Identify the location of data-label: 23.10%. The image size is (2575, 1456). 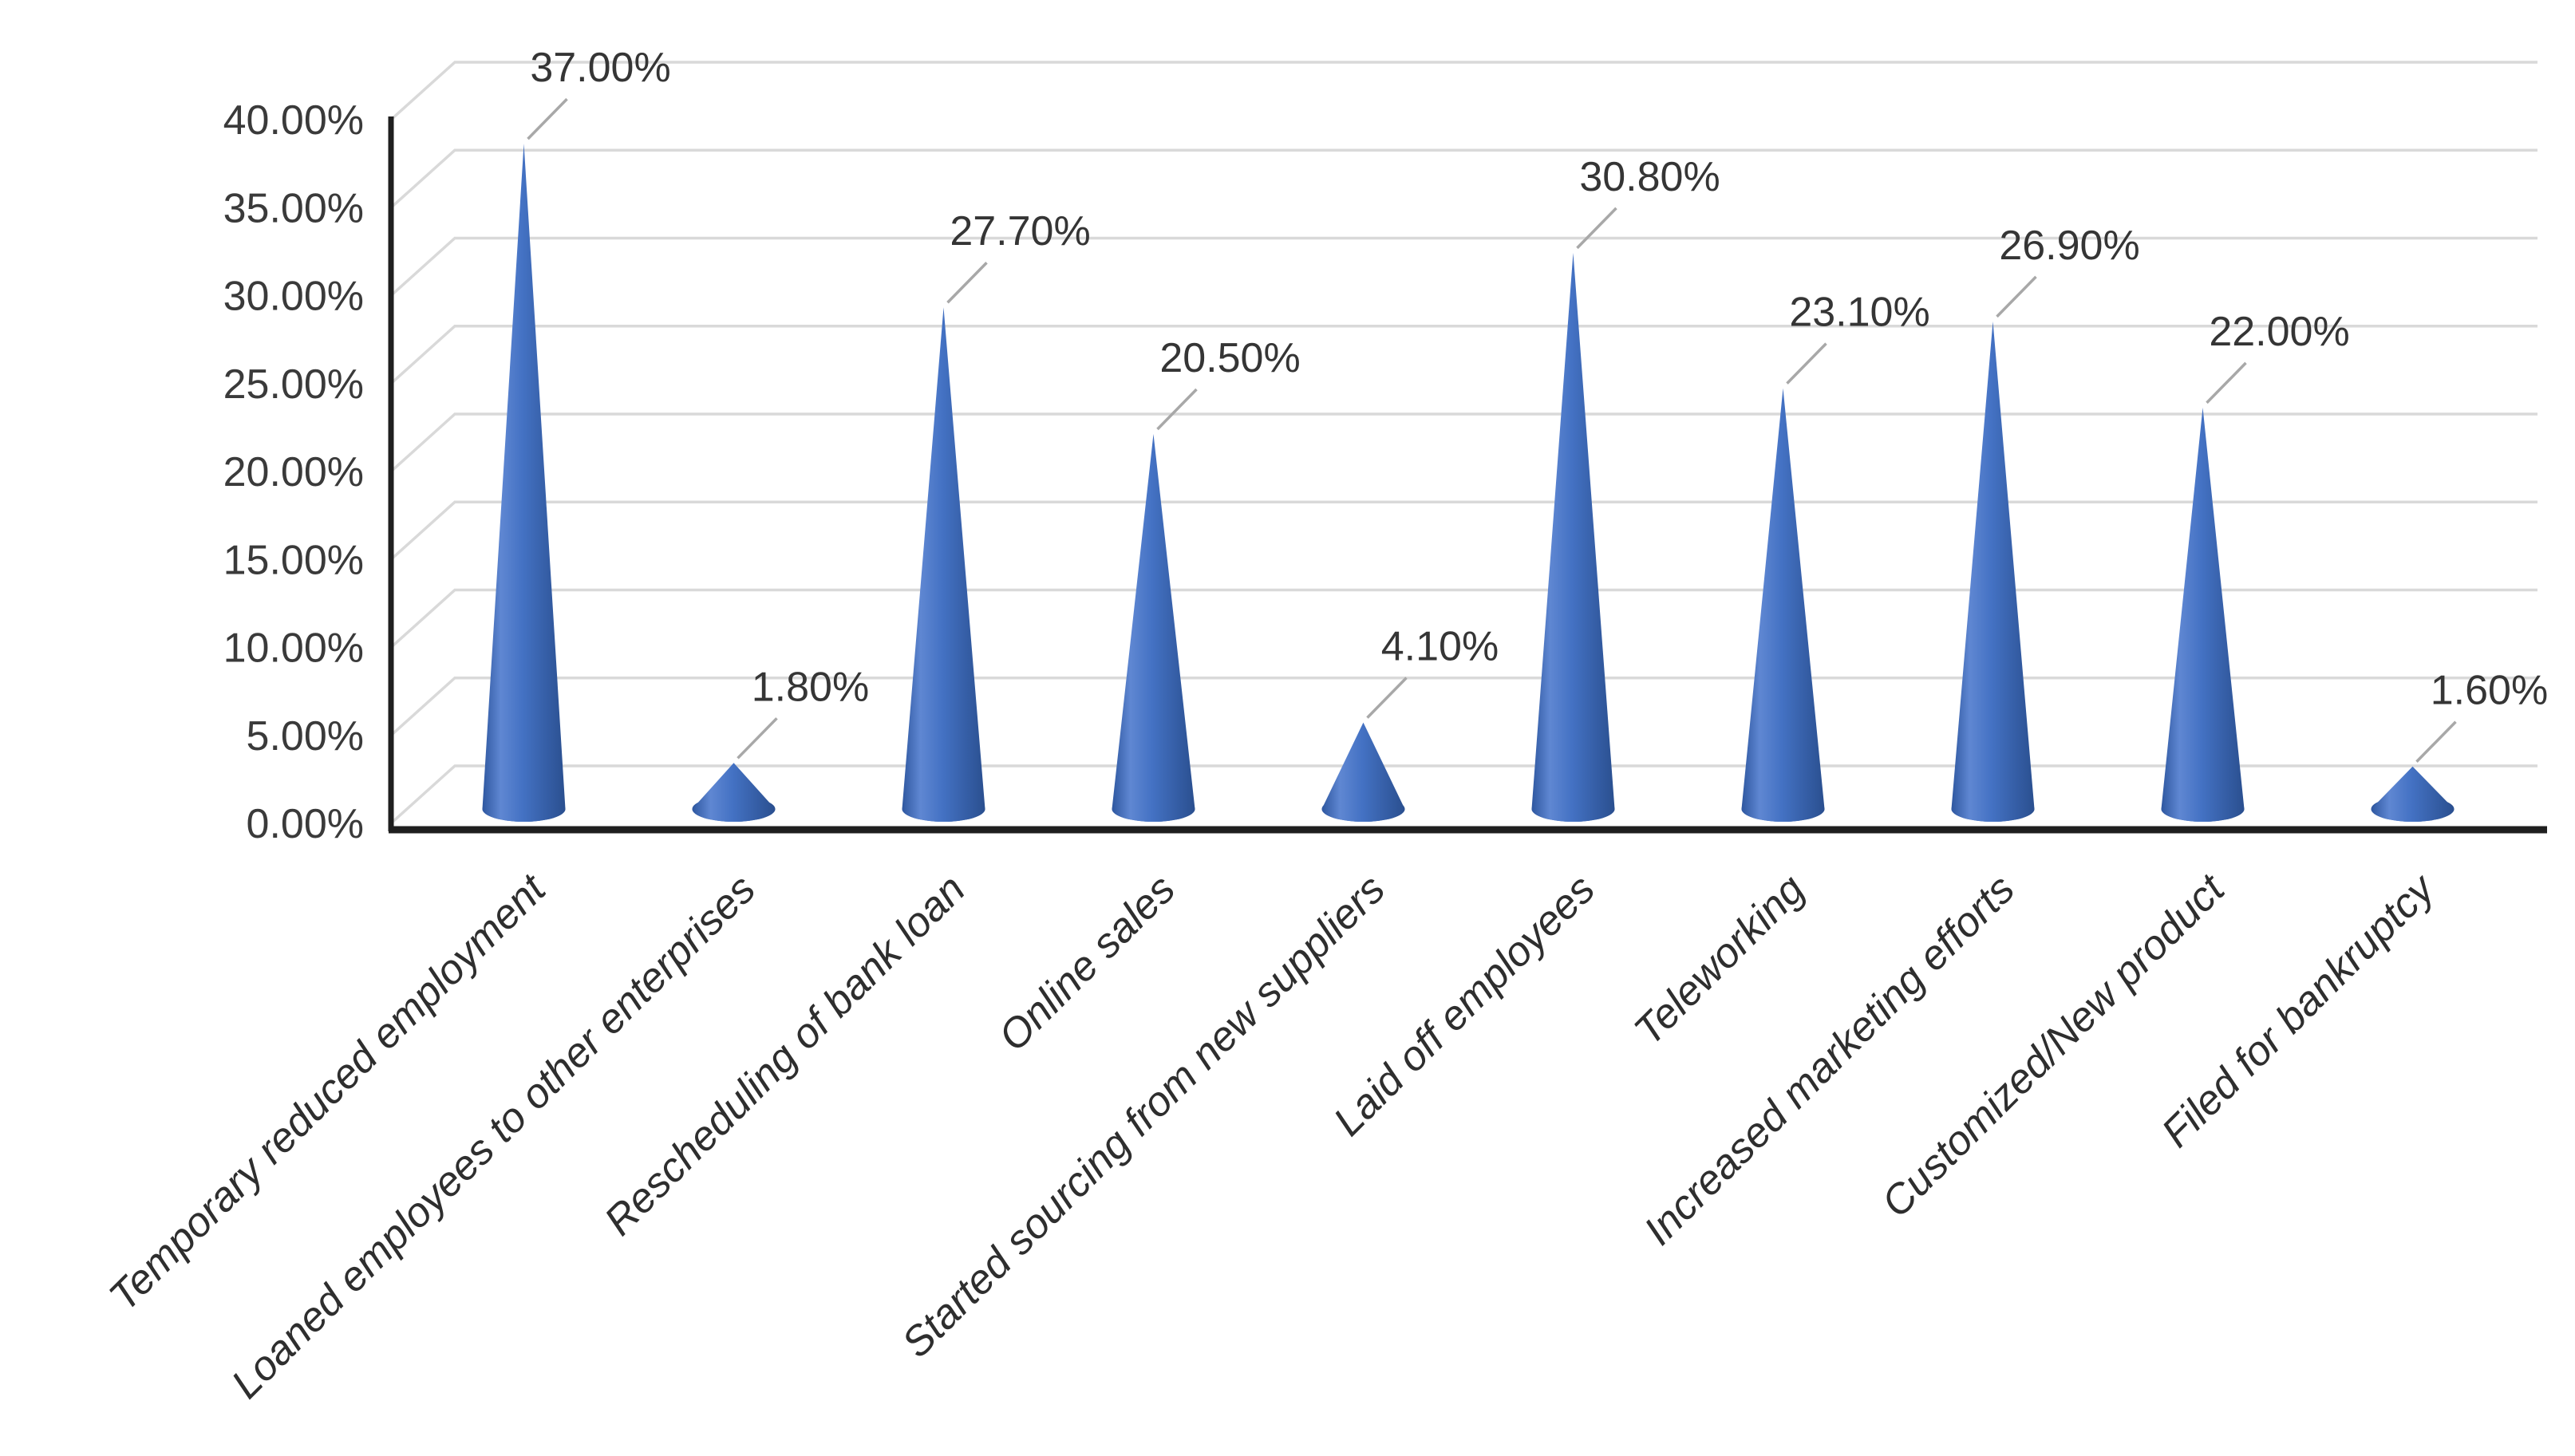
(1859, 313).